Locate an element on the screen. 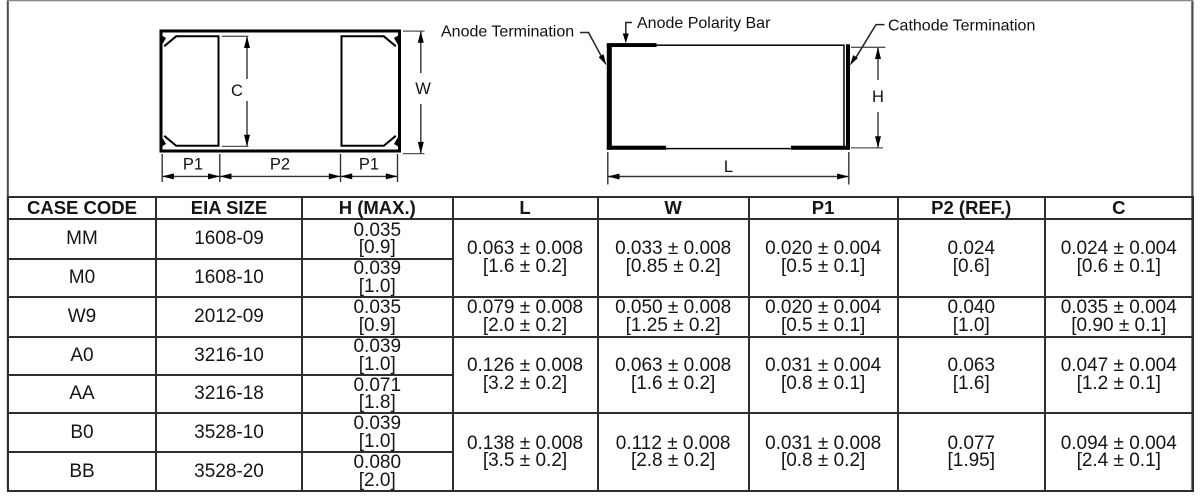 The width and height of the screenshot is (1200, 498). svg-text: L is located at coordinates (728, 167).